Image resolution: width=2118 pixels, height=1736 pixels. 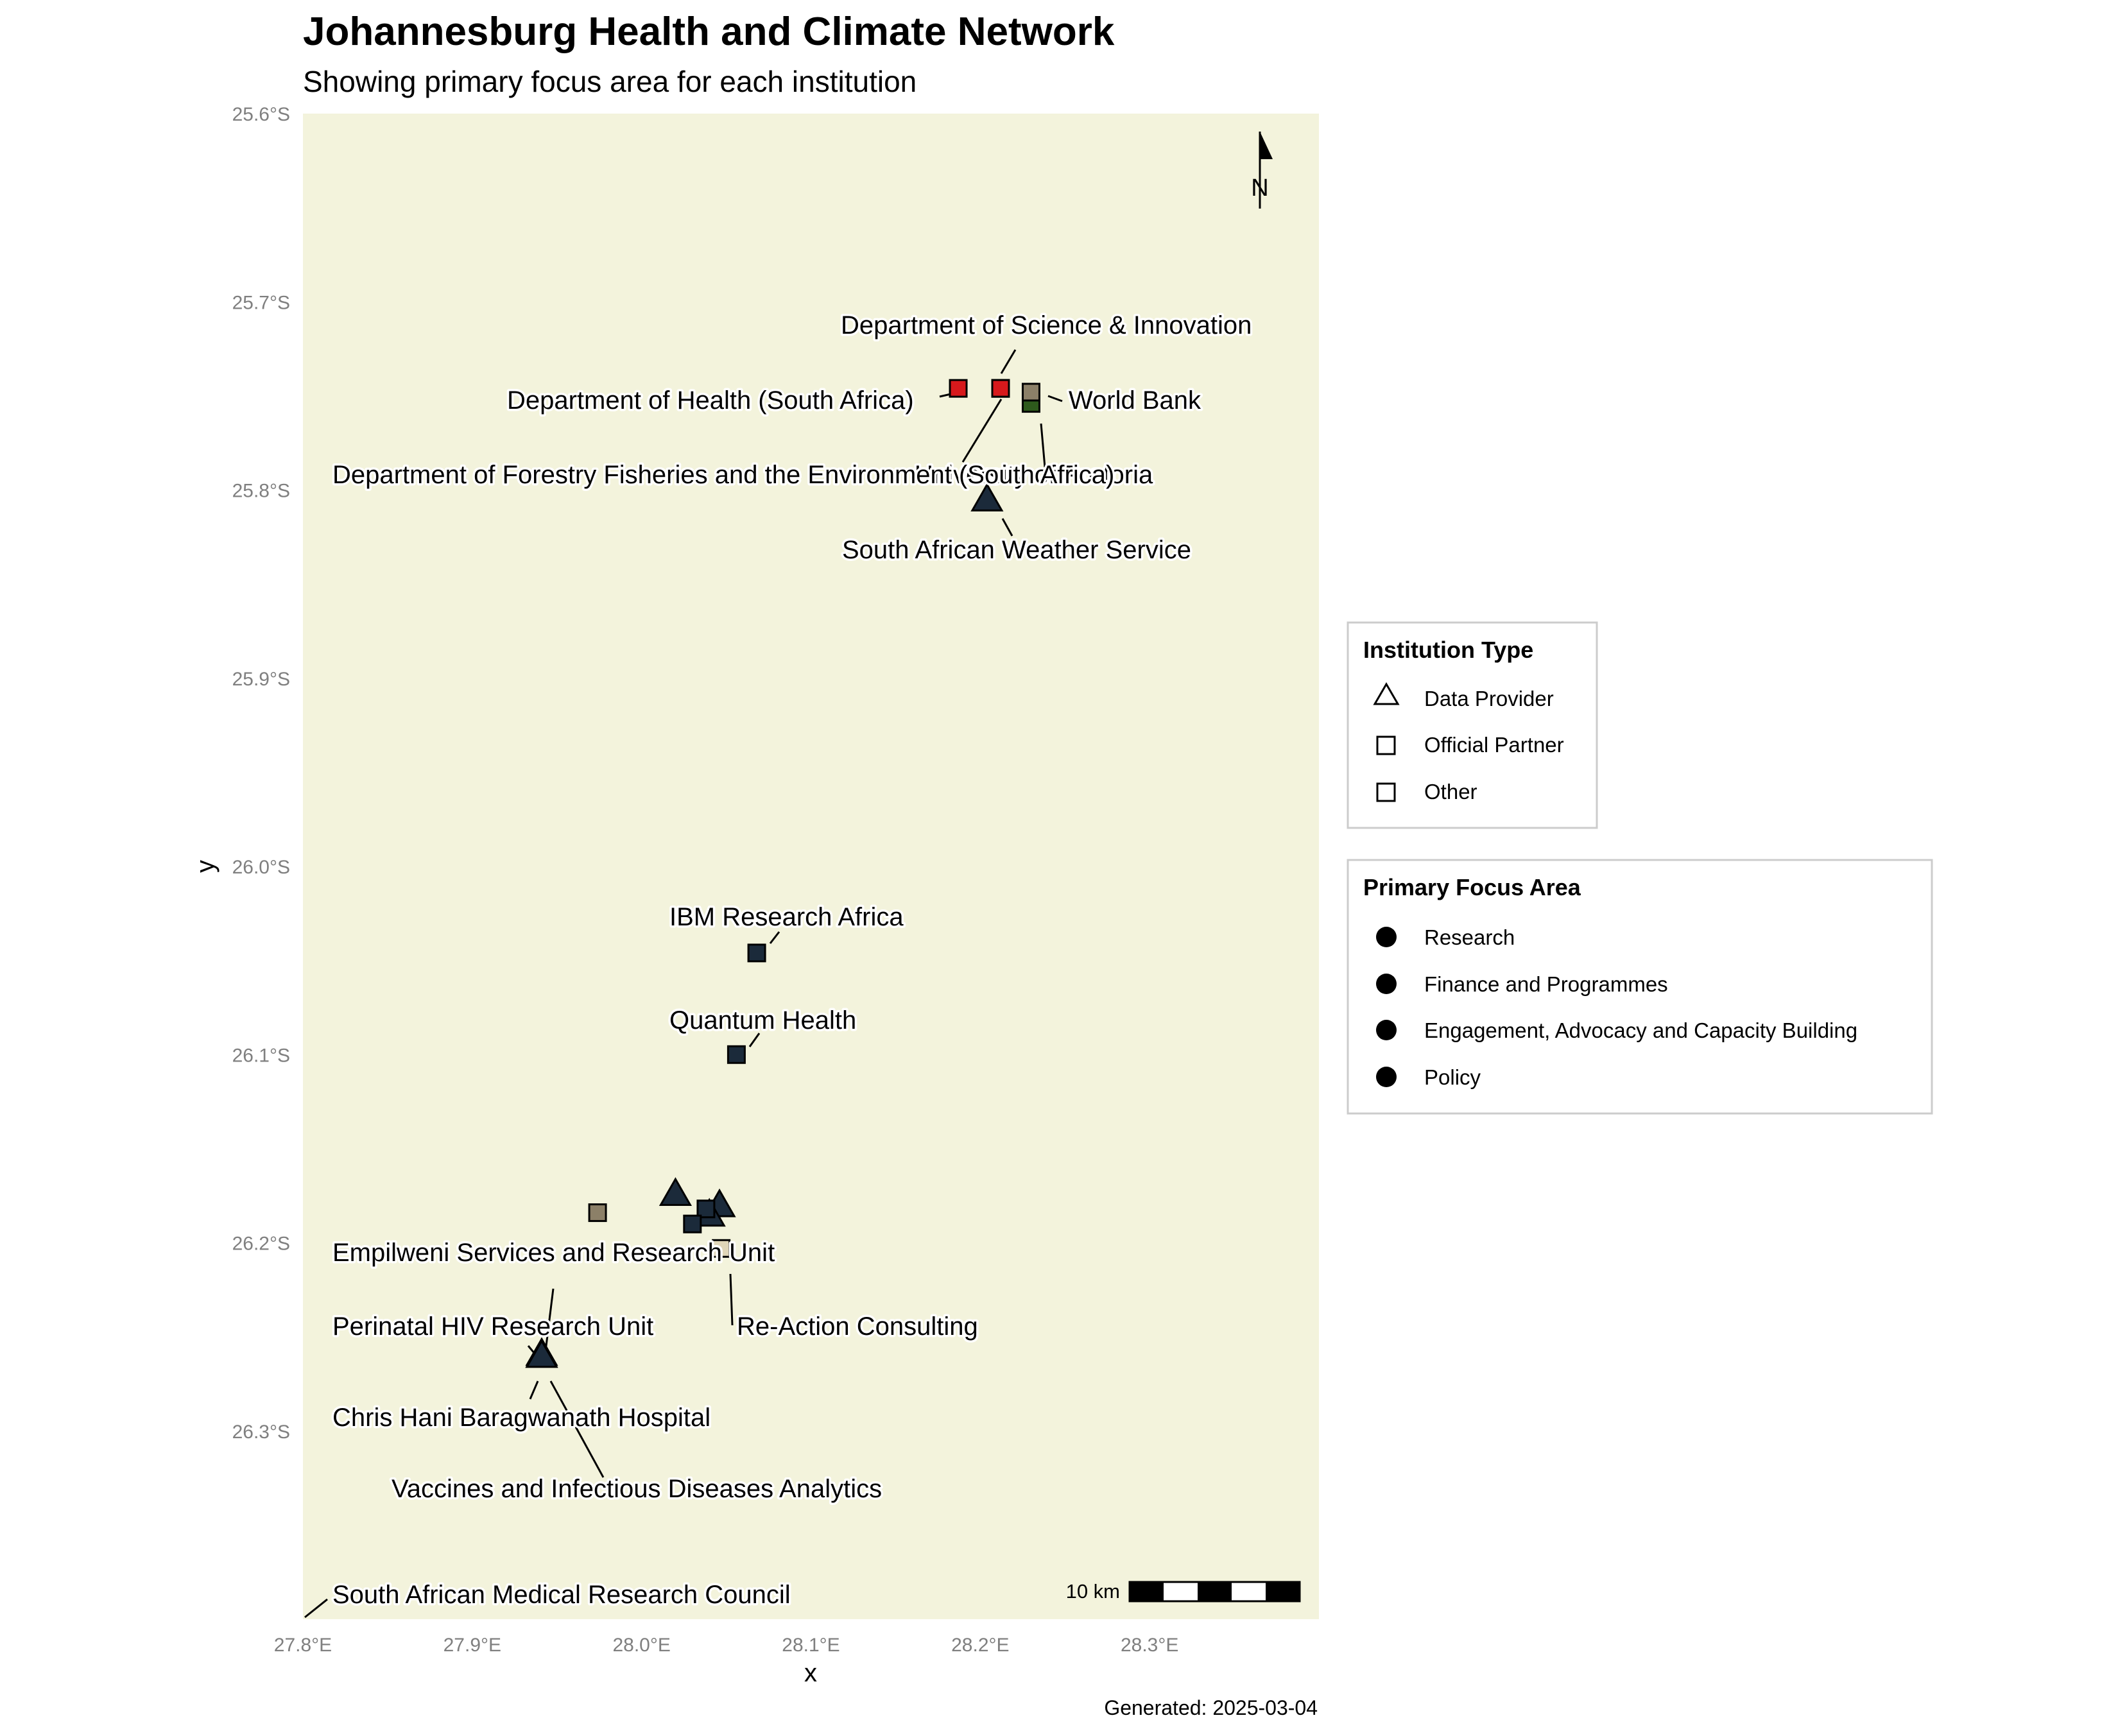 I want to click on legend-label: Official Partner, so click(x=1494, y=745).